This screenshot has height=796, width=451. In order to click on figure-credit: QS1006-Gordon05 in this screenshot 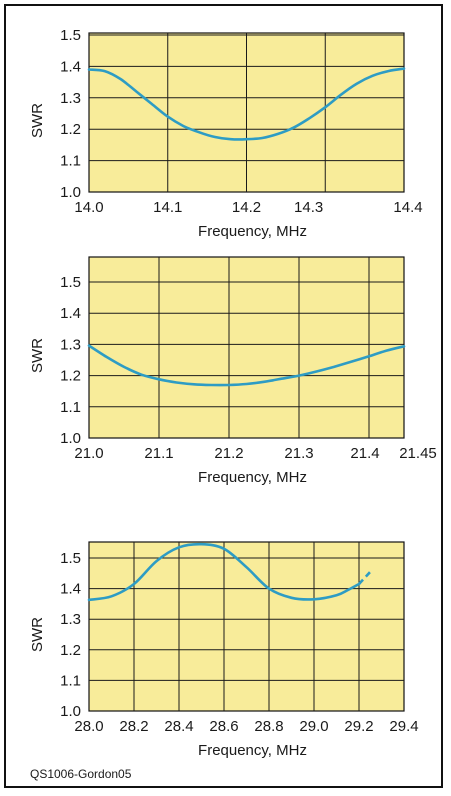, I will do `click(81, 774)`.